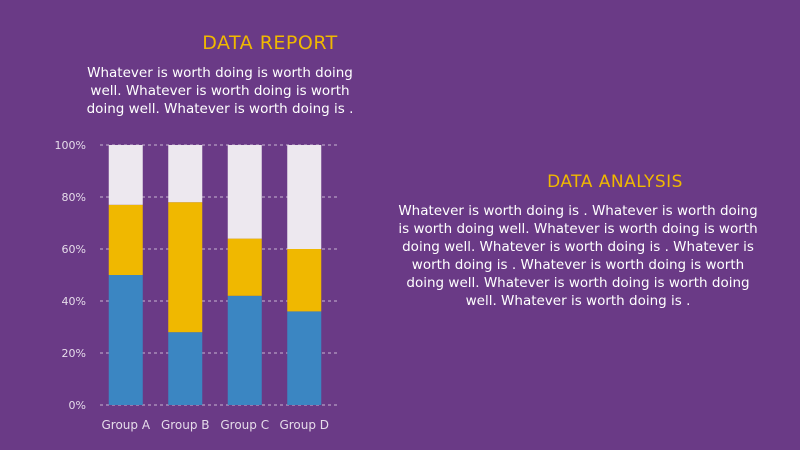  I want to click on y-tick-label: 60%, so click(74, 249).